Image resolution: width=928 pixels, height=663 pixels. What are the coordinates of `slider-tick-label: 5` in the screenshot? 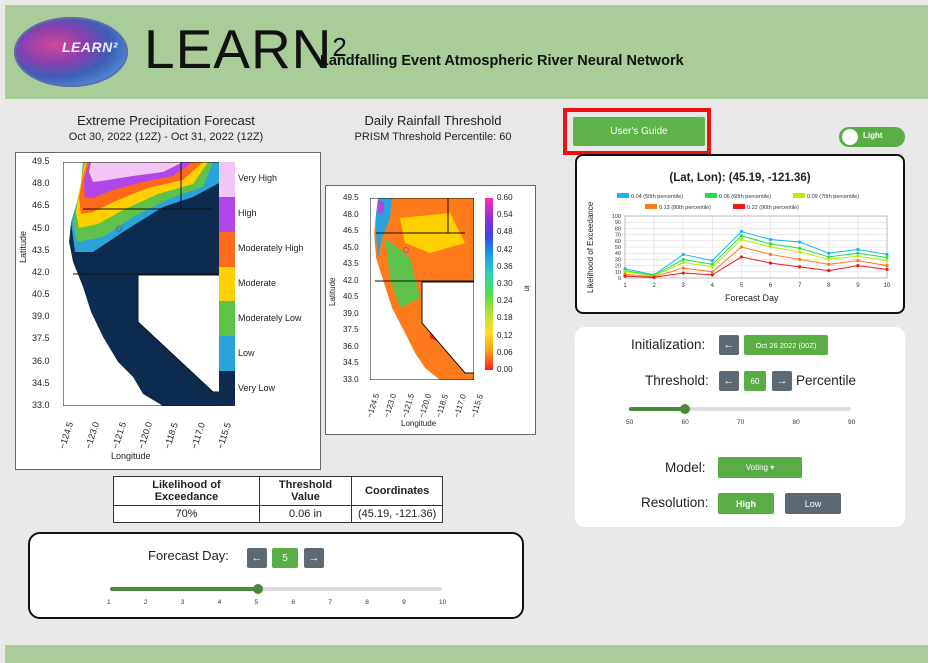 It's located at (256, 602).